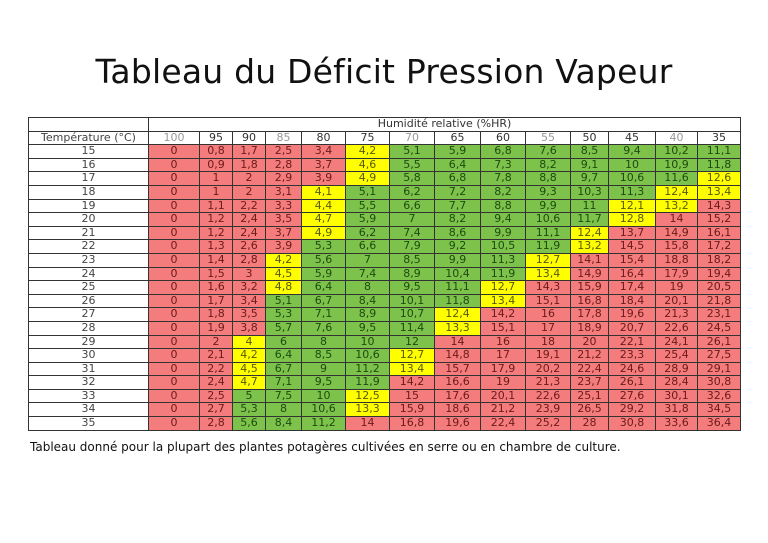  What do you see at coordinates (676, 301) in the screenshot?
I see `vpd-cell: 20,1` at bounding box center [676, 301].